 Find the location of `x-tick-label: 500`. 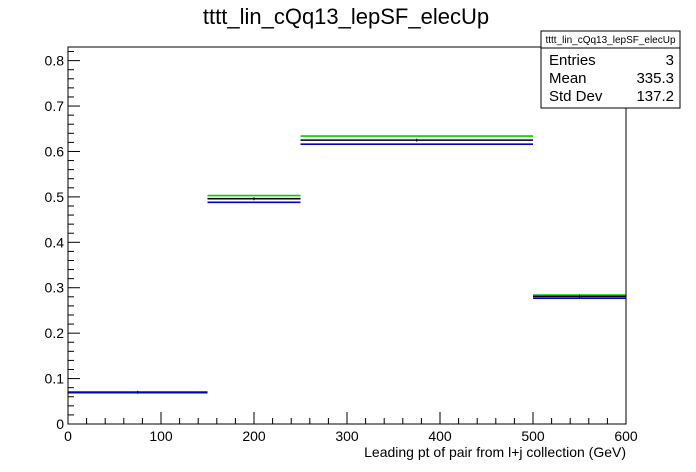

x-tick-label: 500 is located at coordinates (533, 436).